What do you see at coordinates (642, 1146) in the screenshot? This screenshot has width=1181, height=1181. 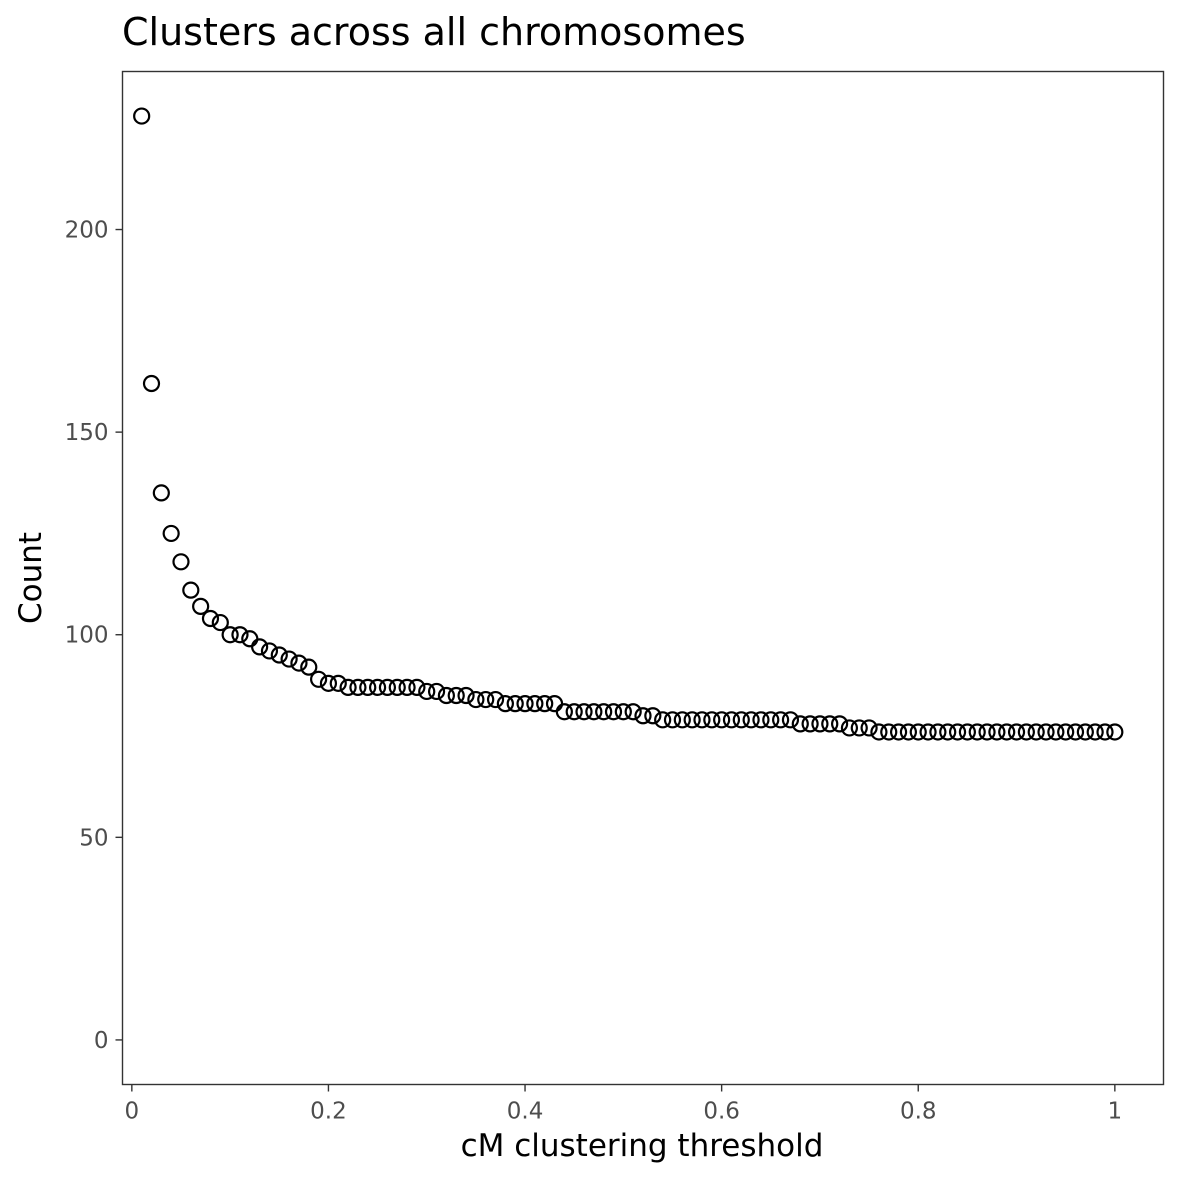 I see `x-axis-label: cM clustering threshold` at bounding box center [642, 1146].